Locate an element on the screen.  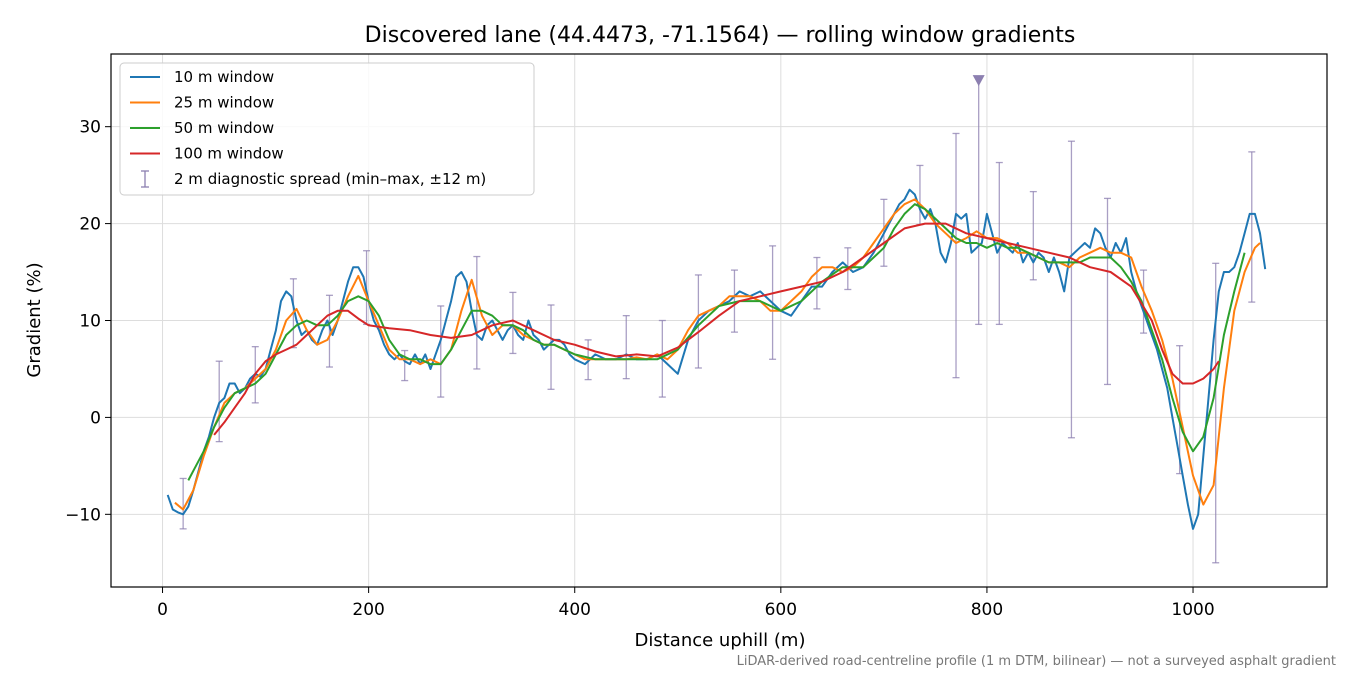
legend-label: 25 m window is located at coordinates (224, 103).